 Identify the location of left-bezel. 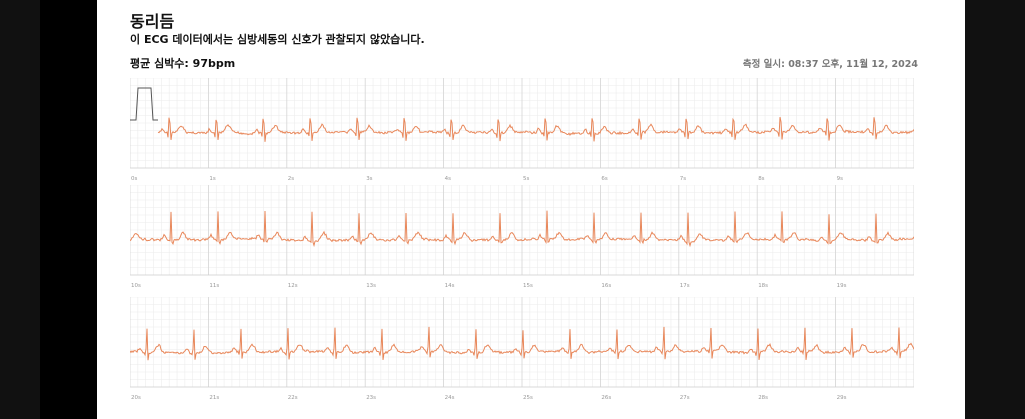
(20, 209).